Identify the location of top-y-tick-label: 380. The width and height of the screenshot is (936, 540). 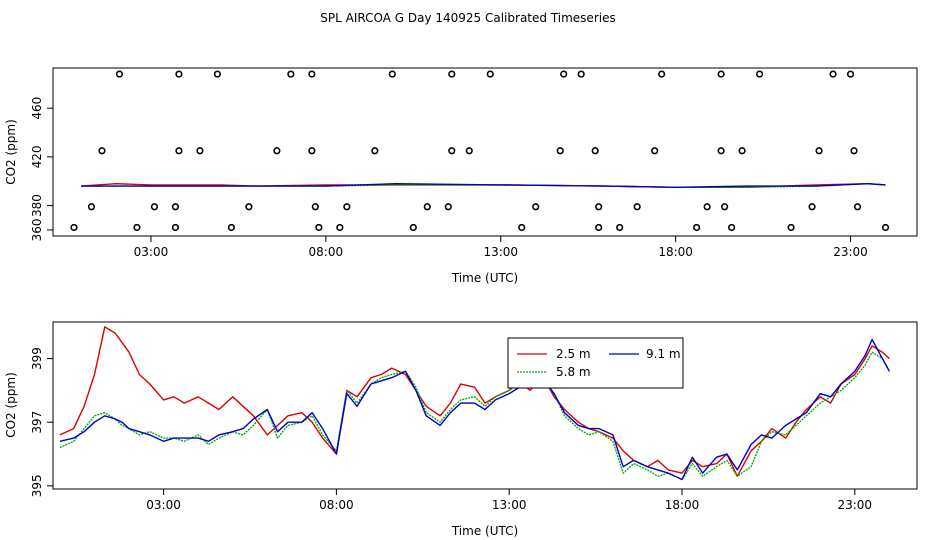
(37, 205).